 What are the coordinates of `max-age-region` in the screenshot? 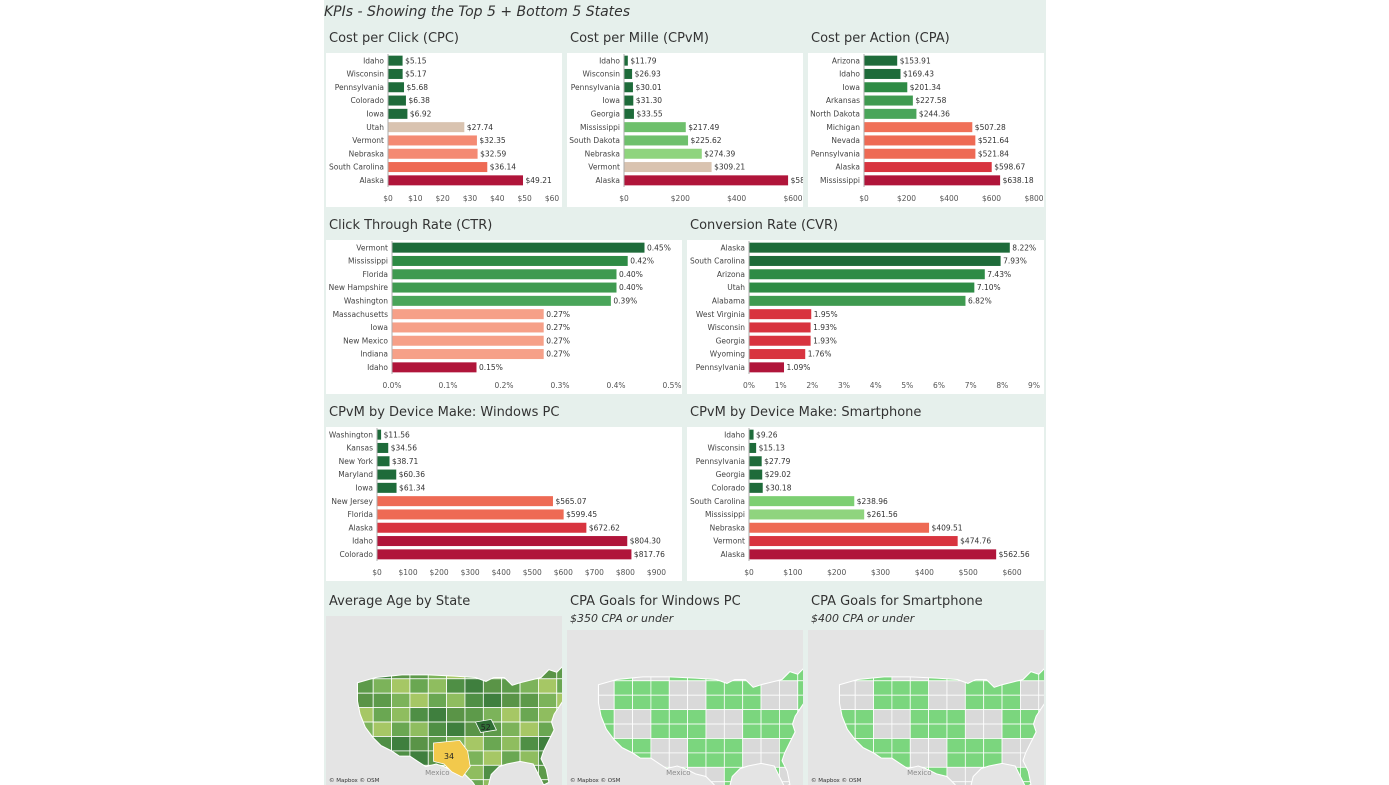 It's located at (486, 725).